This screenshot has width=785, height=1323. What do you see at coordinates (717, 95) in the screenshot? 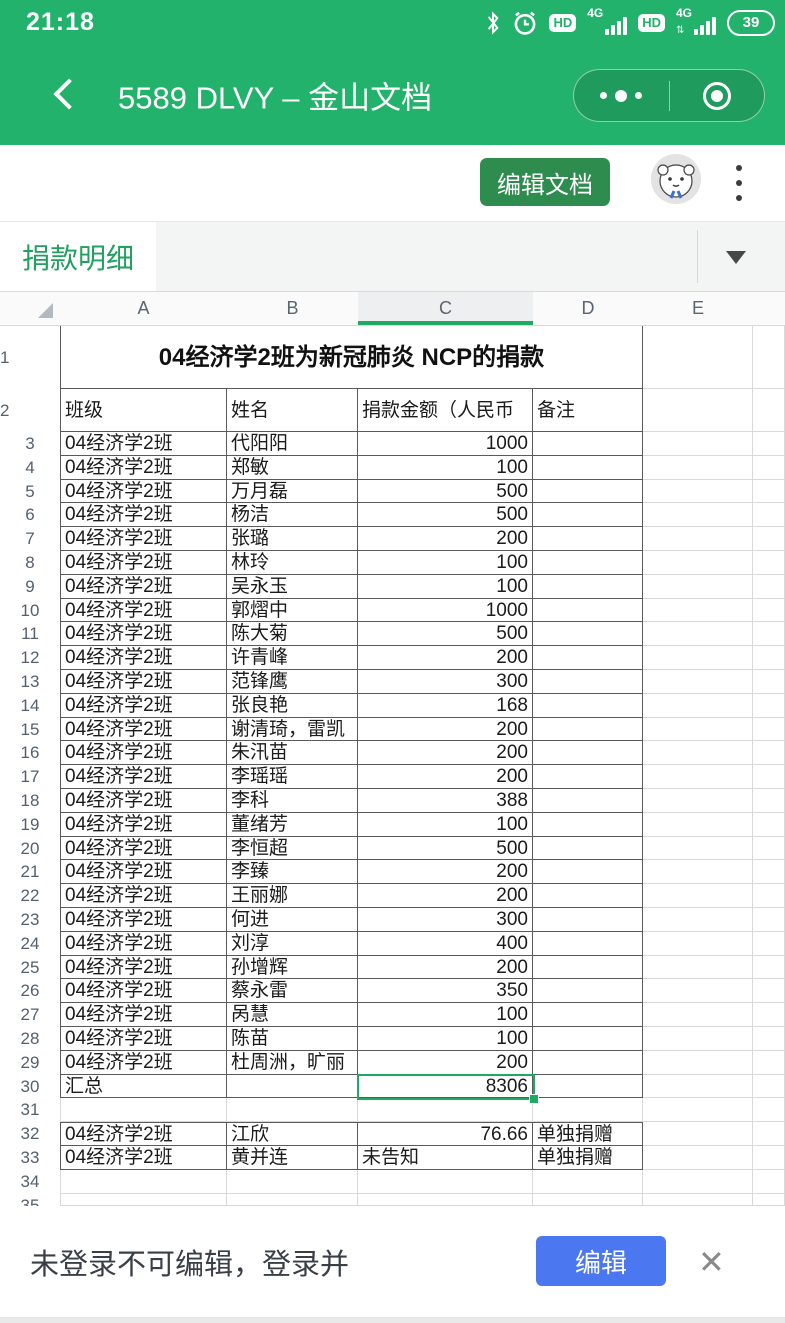
I see `close-circle-button` at bounding box center [717, 95].